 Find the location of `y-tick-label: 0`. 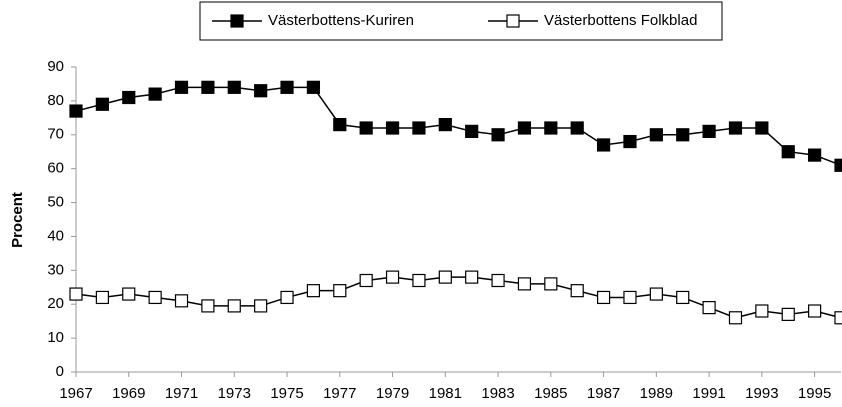

y-tick-label: 0 is located at coordinates (60, 371).